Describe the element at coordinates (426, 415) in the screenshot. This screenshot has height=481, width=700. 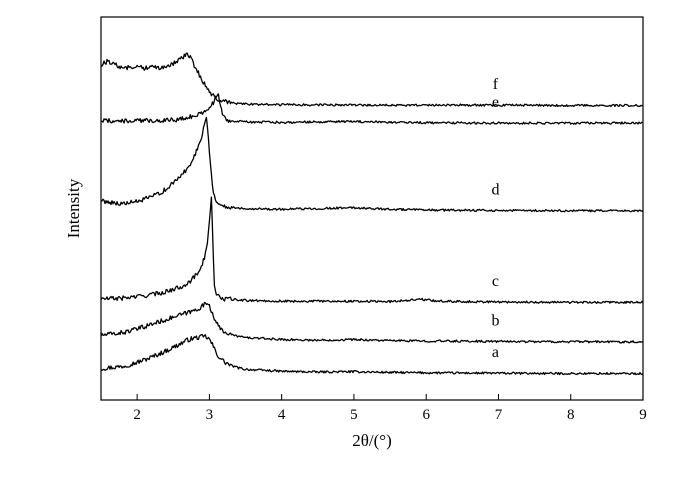
I see `x-tick-label: 6` at that location.